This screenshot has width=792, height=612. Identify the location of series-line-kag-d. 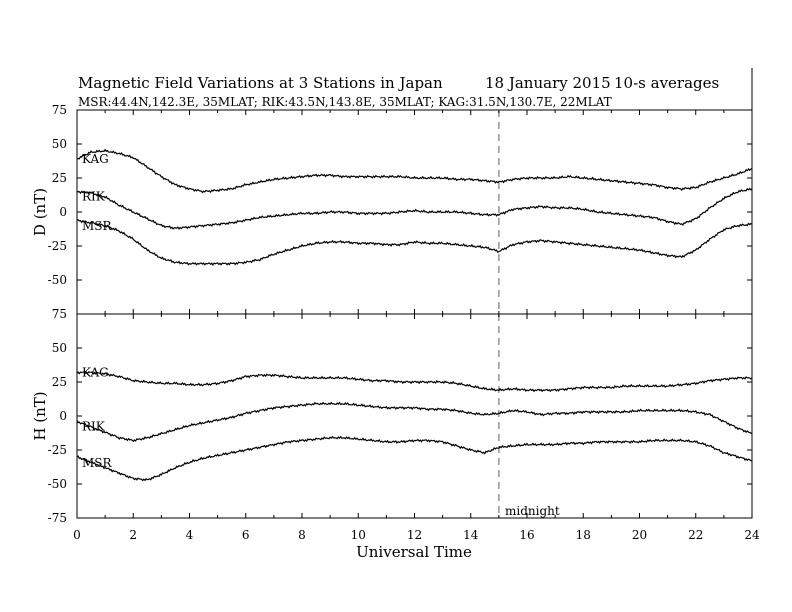
(414, 171).